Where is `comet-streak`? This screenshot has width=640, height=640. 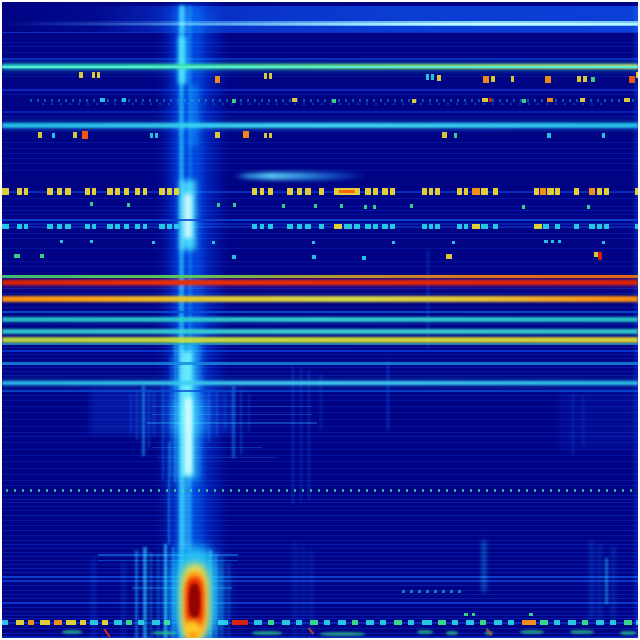 comet-streak is located at coordinates (301, 176).